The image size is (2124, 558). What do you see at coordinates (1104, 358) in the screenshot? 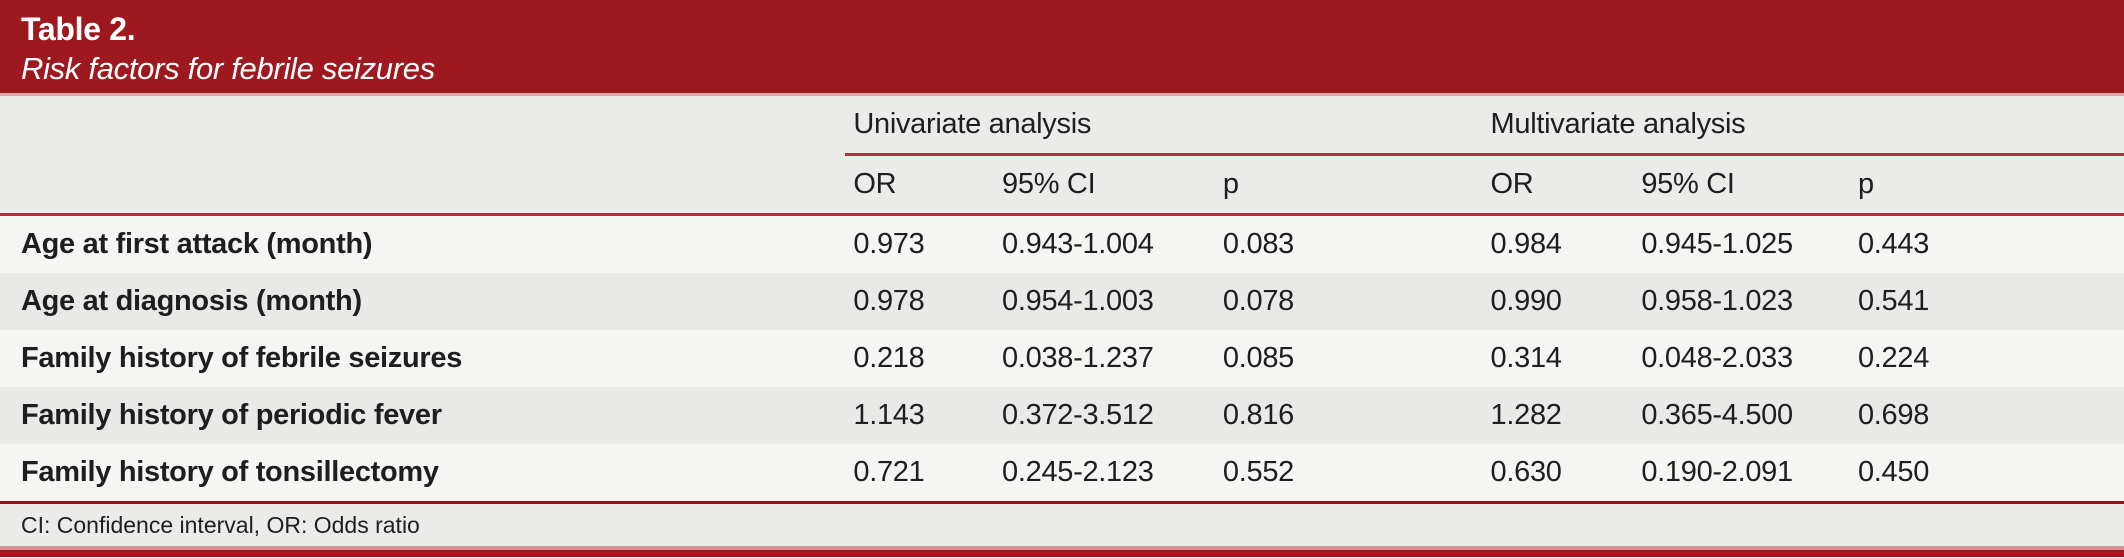
I see `cell-ci-univariate: 0.038-1.237` at bounding box center [1104, 358].